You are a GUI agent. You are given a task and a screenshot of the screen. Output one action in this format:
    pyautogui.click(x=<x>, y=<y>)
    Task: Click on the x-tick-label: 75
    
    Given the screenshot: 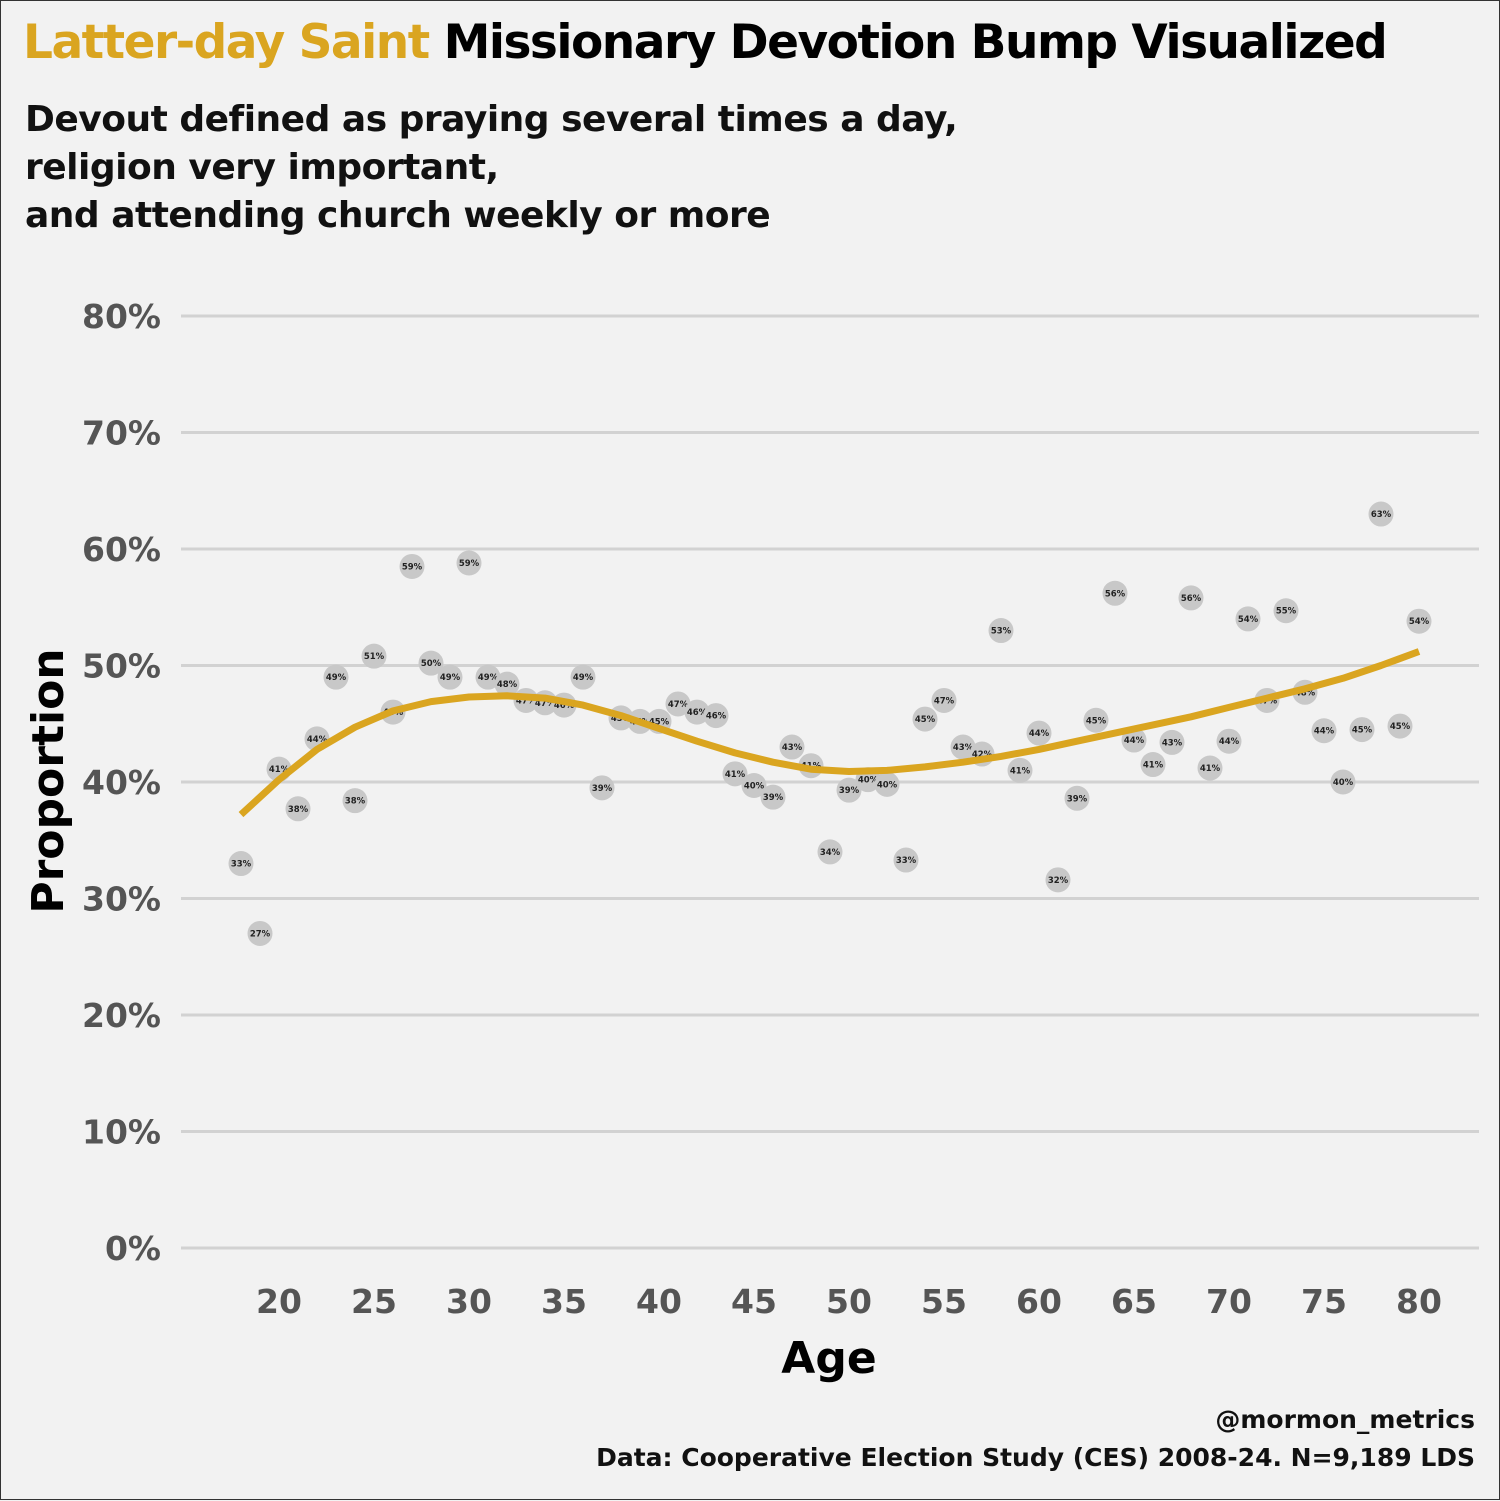 What is the action you would take?
    pyautogui.click(x=1324, y=1301)
    